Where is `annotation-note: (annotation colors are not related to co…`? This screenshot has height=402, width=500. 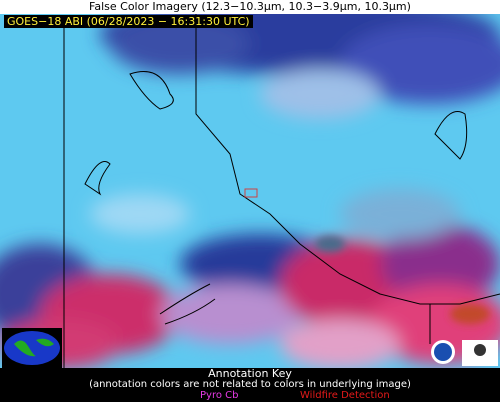 annotation-note: (annotation colors are not related to co… is located at coordinates (250, 384).